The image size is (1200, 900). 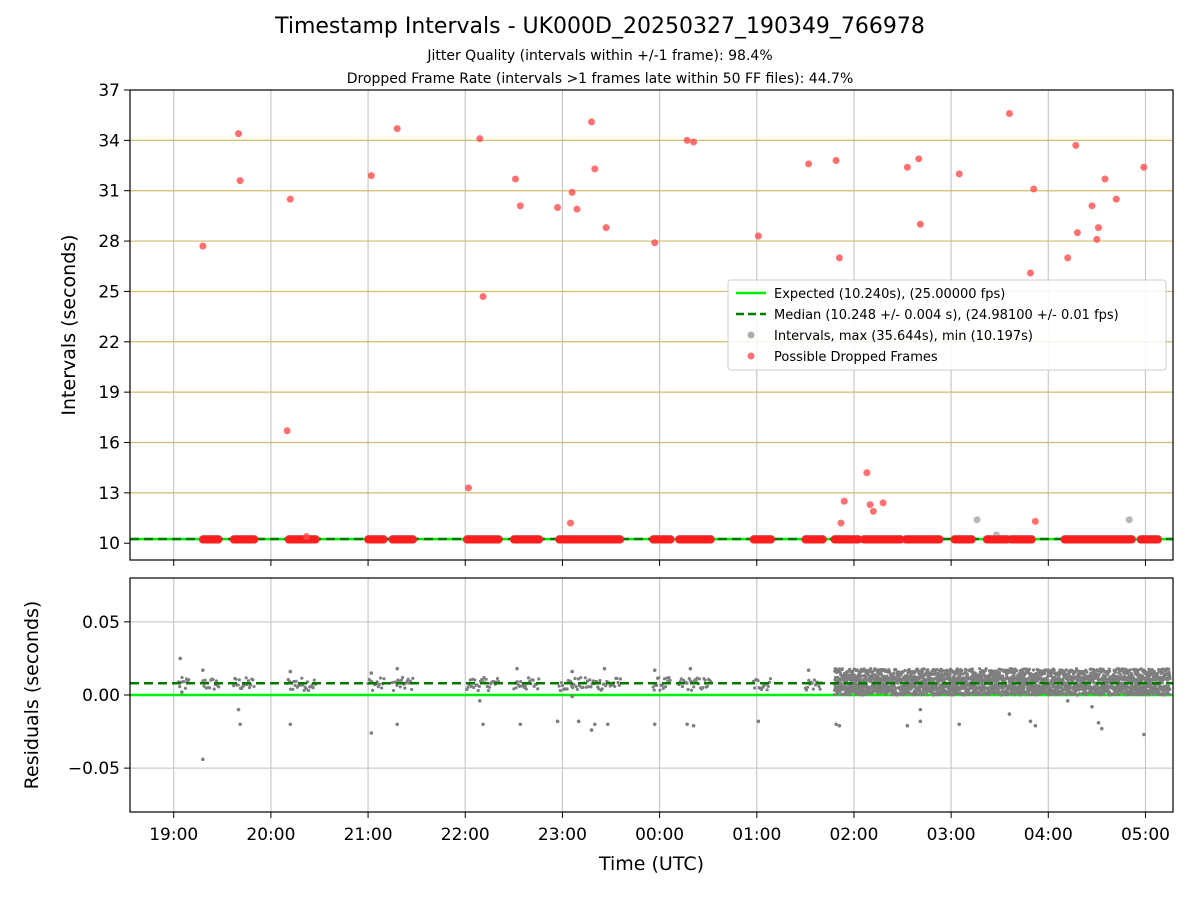 What do you see at coordinates (1048, 835) in the screenshot?
I see `x-tick-label: 04:00` at bounding box center [1048, 835].